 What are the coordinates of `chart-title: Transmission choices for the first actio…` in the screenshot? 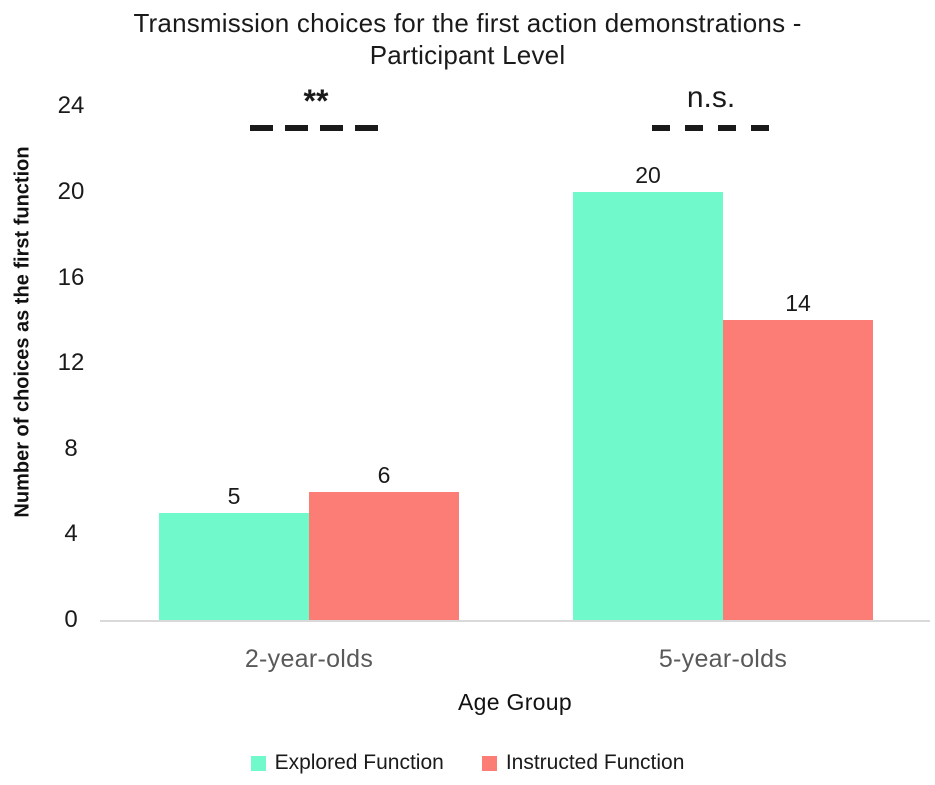 It's located at (467, 39).